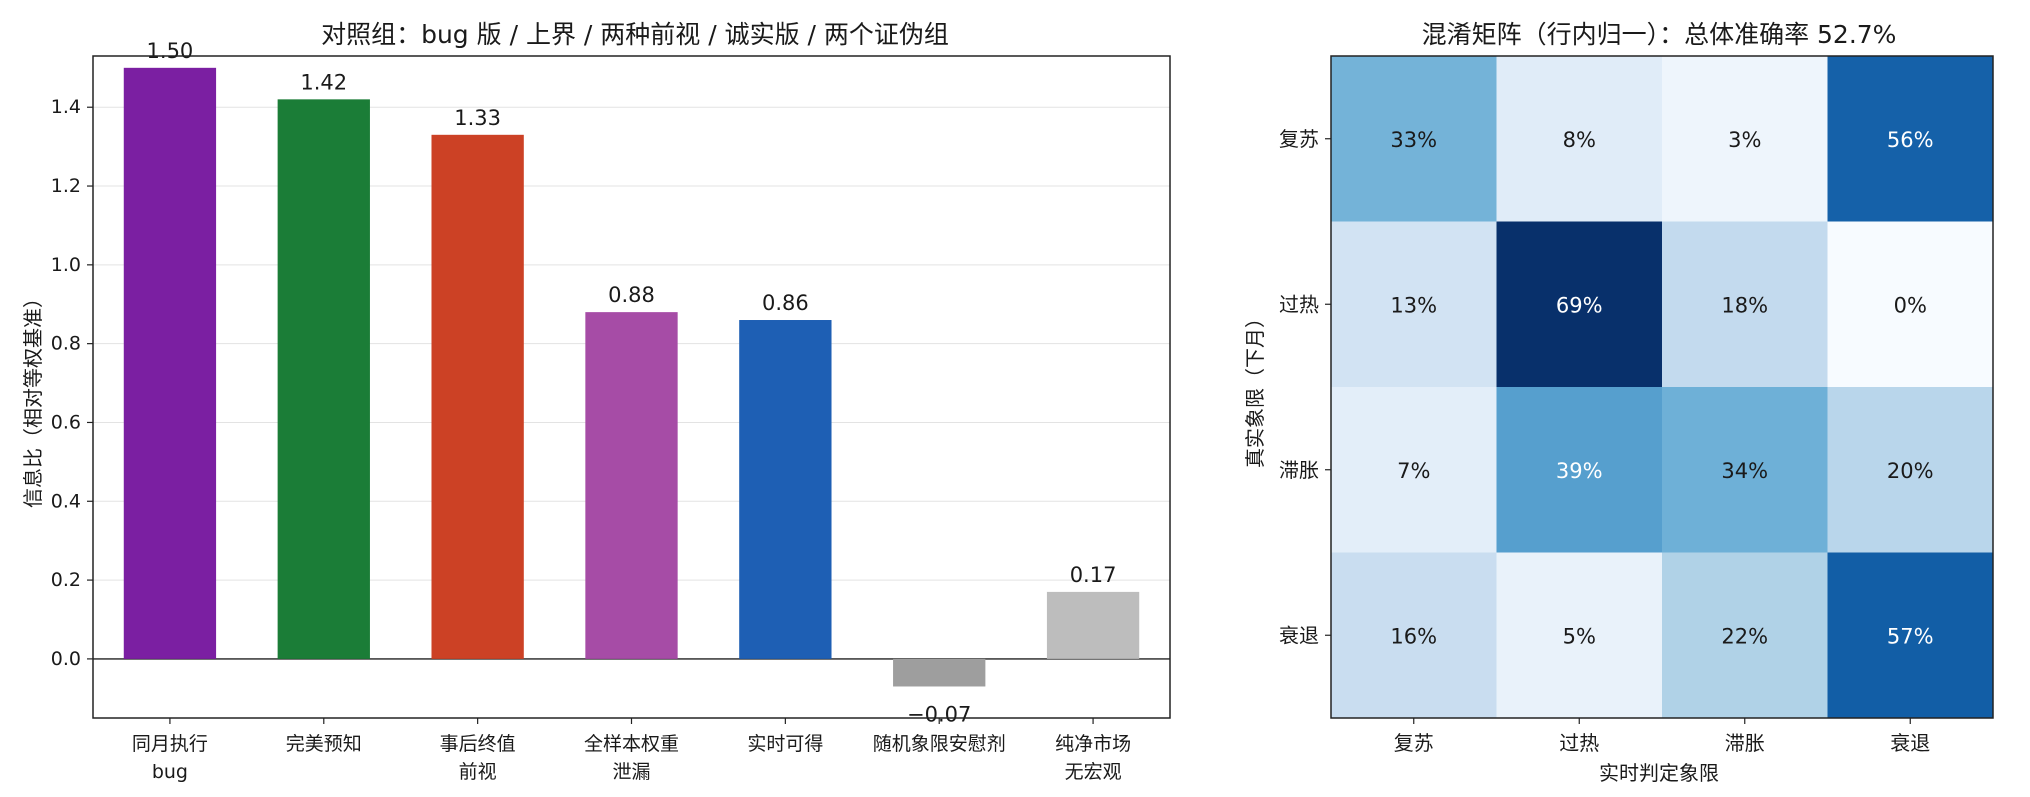 Image resolution: width=2030 pixels, height=797 pixels. I want to click on heatmap-y-axis-label: 真实象限（下月）, so click(1255, 388).